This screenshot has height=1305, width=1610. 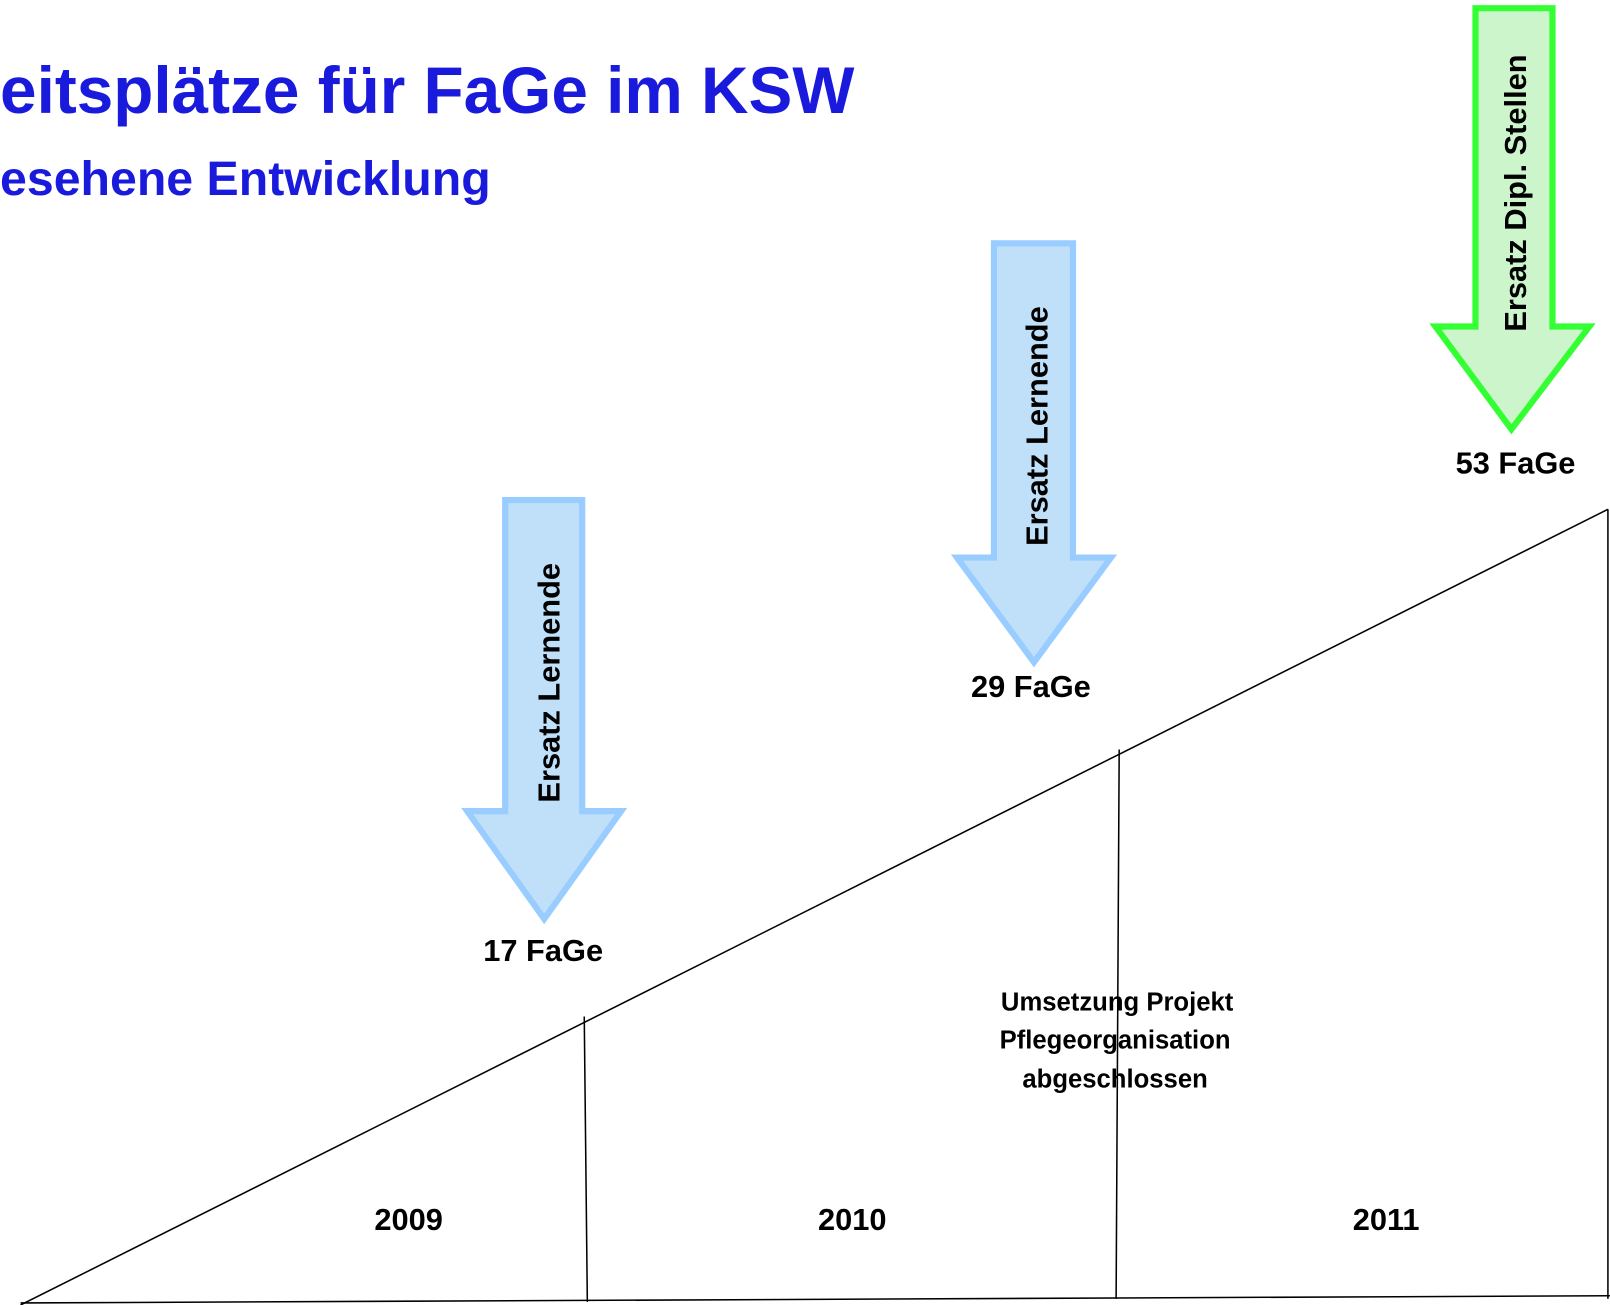 I want to click on year-label: 2011, so click(x=1386, y=1219).